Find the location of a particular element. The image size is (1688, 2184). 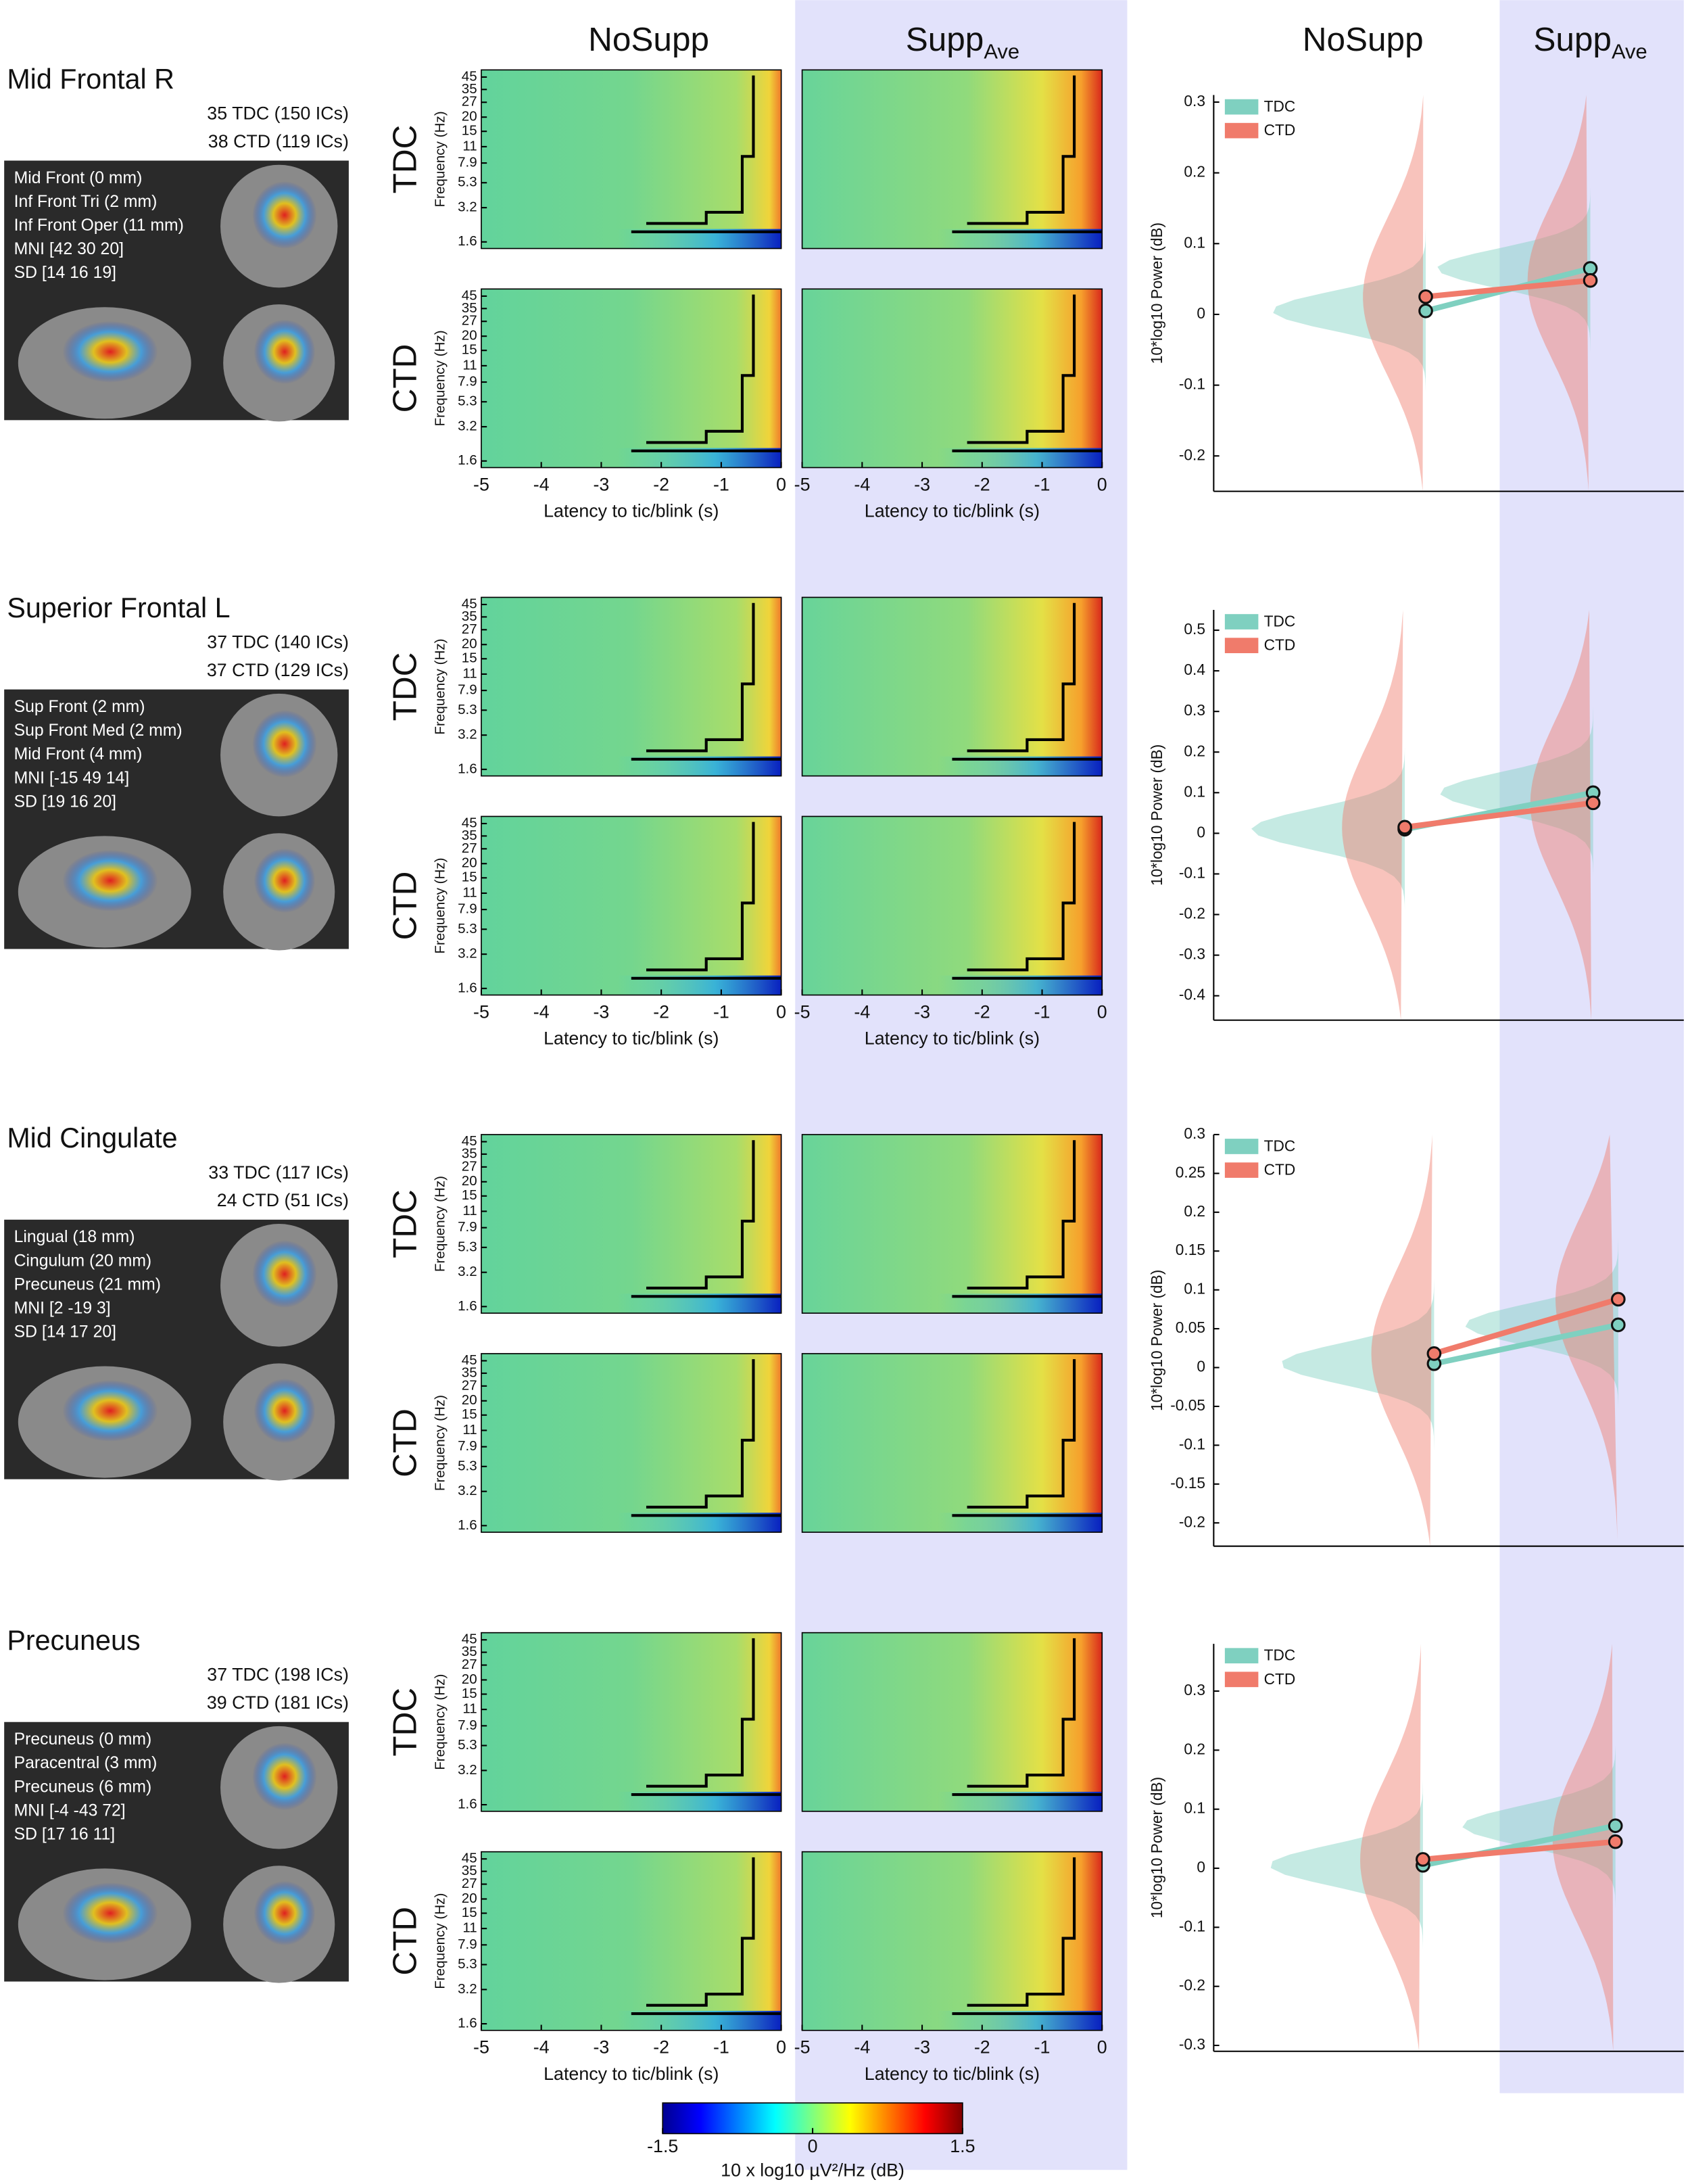

region-count: 37 CTD (129 ICs) is located at coordinates (278, 670).